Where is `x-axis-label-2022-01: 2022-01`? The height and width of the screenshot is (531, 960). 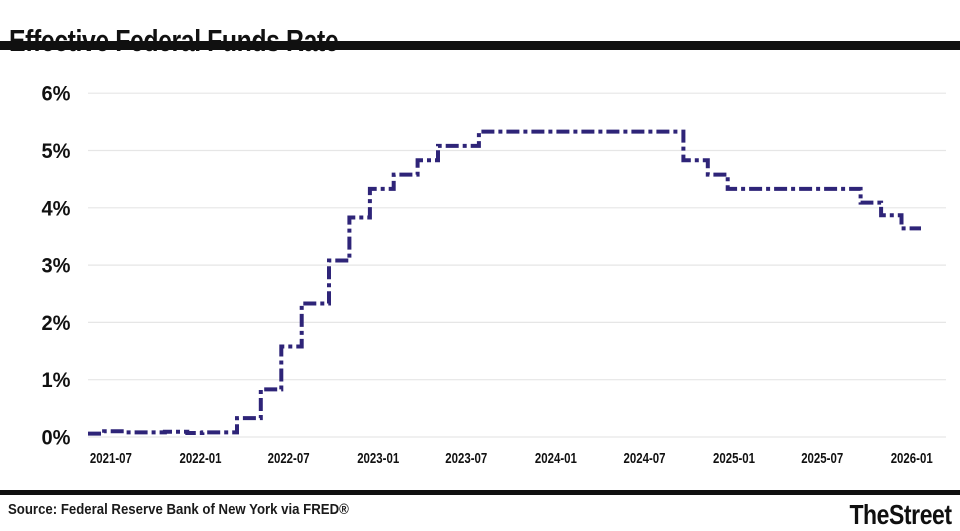
x-axis-label-2022-01: 2022-01 is located at coordinates (201, 458).